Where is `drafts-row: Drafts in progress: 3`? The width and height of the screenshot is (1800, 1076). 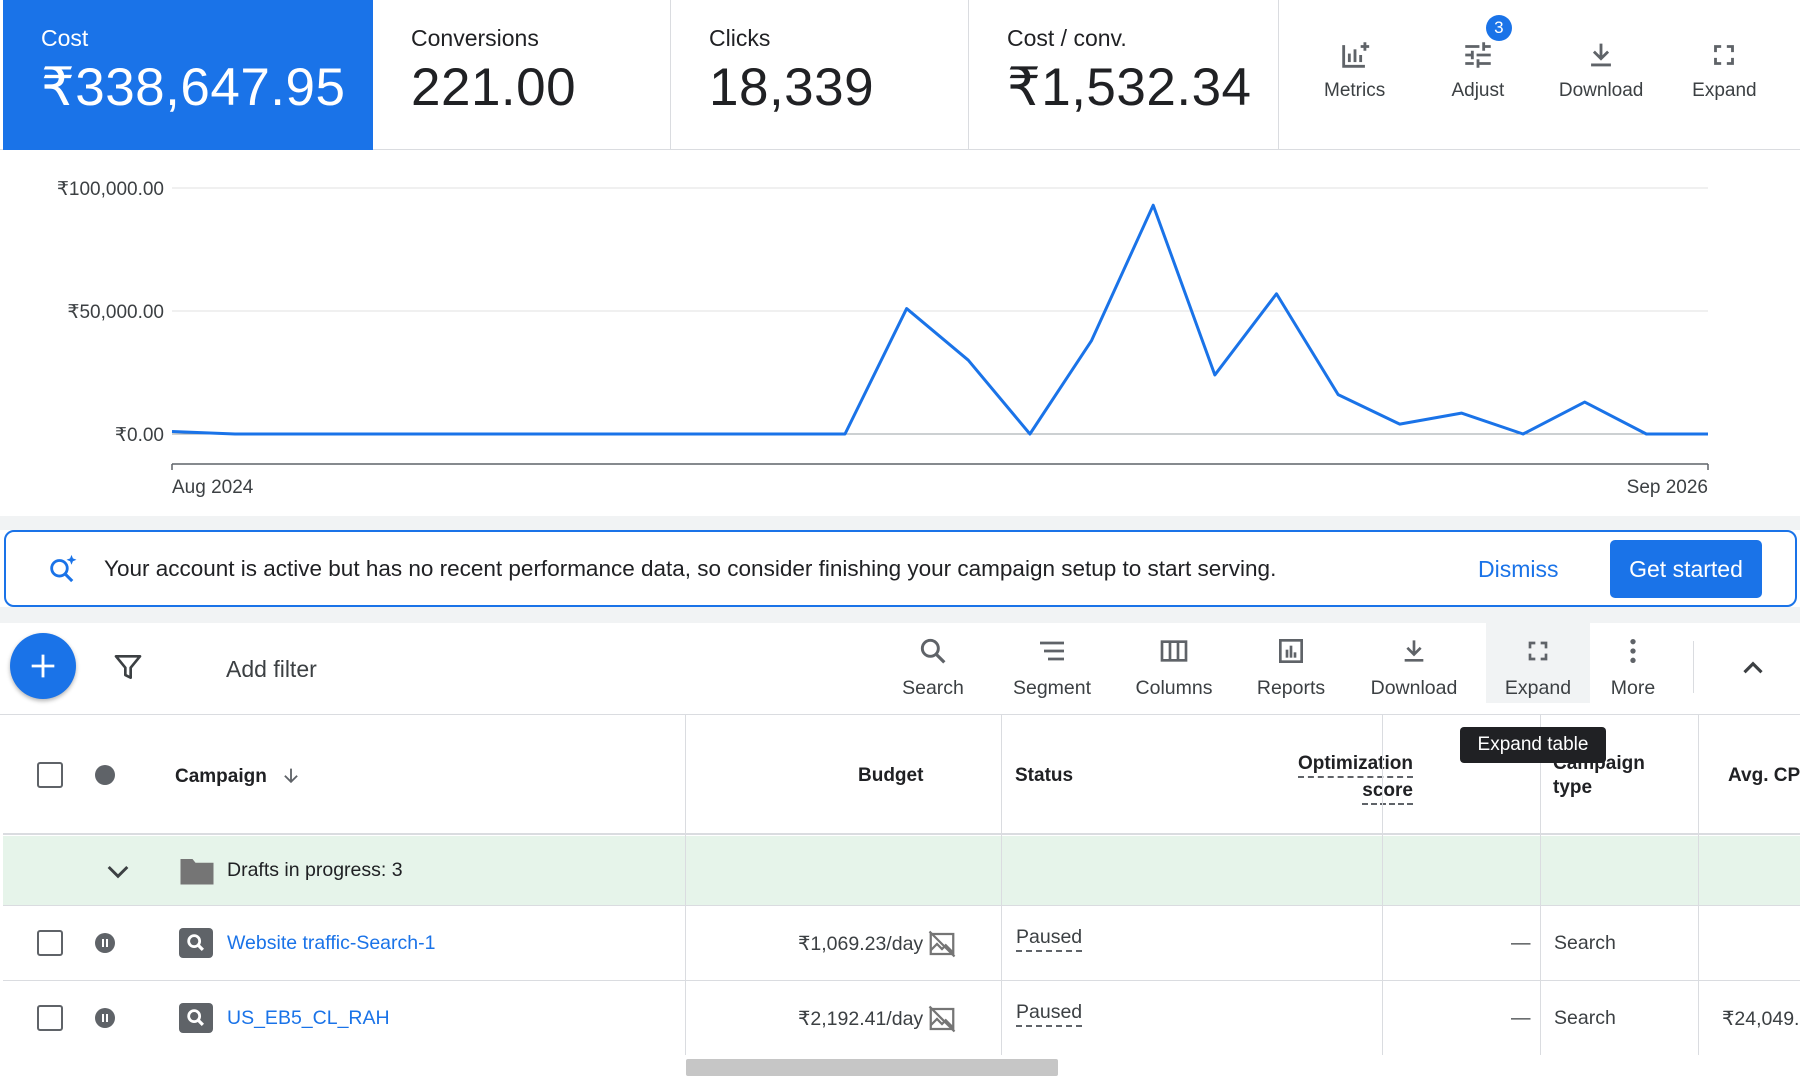 drafts-row: Drafts in progress: 3 is located at coordinates (901, 871).